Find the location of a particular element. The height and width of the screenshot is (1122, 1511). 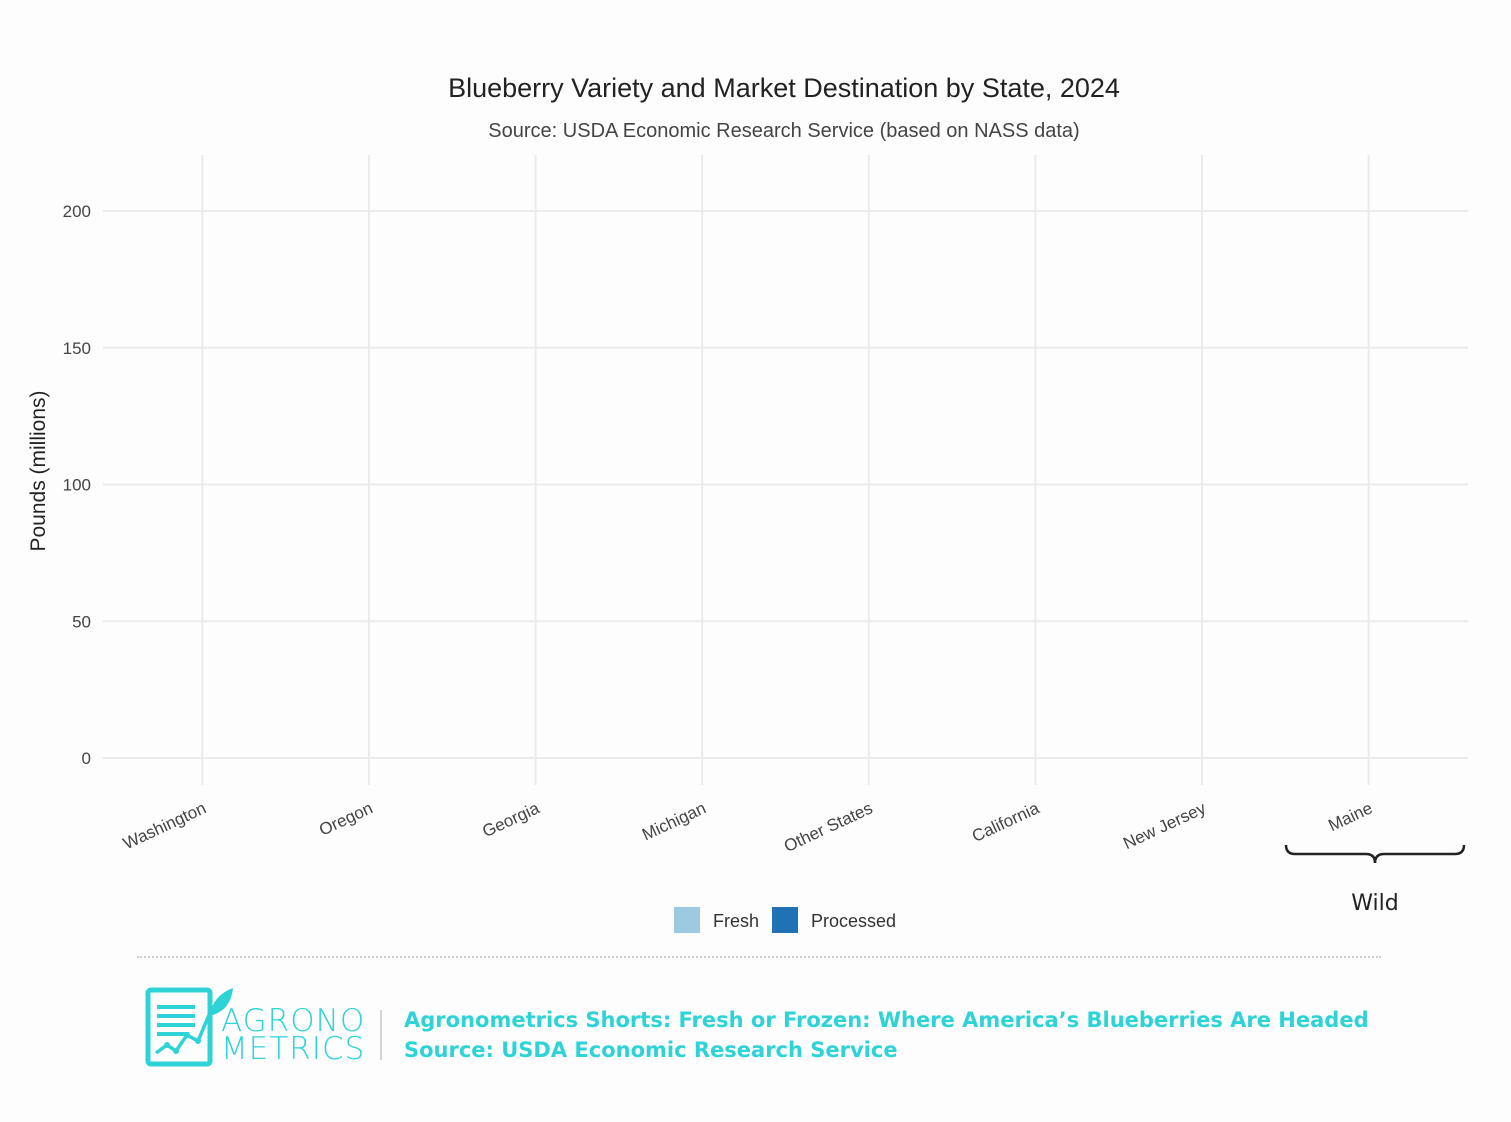

legend: Fresh Processed is located at coordinates (785, 920).